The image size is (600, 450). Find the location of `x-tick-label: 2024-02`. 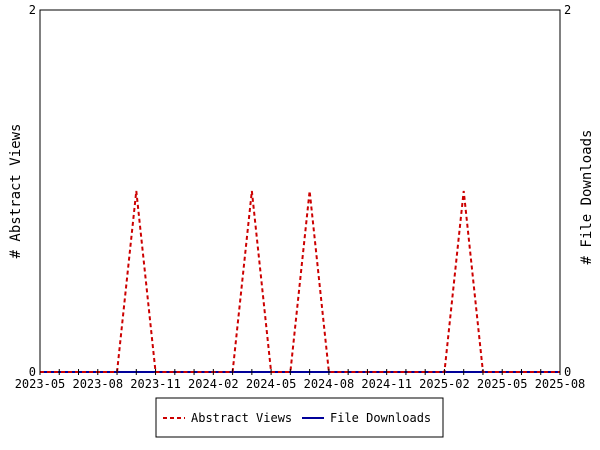

x-tick-label: 2024-02 is located at coordinates (213, 384).